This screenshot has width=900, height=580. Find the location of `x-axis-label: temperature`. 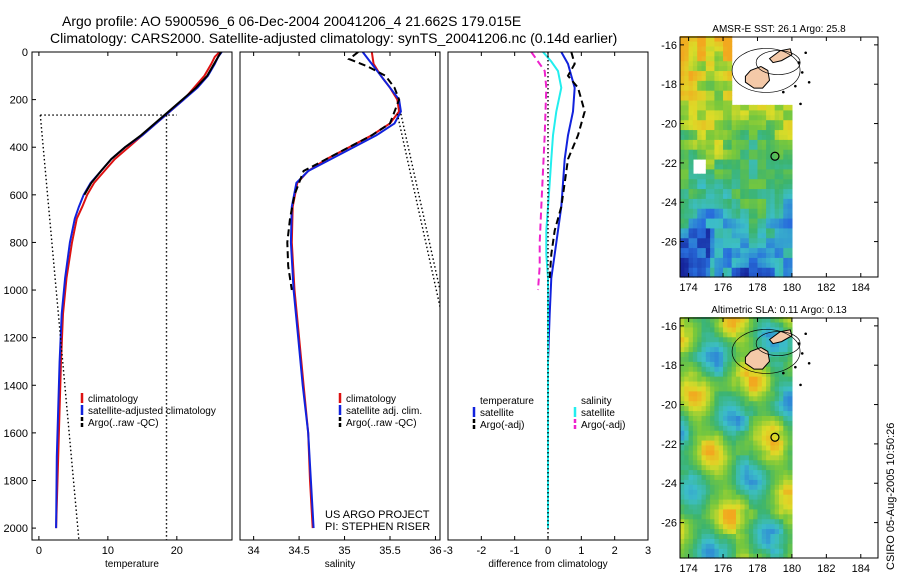

x-axis-label: temperature is located at coordinates (132, 564).